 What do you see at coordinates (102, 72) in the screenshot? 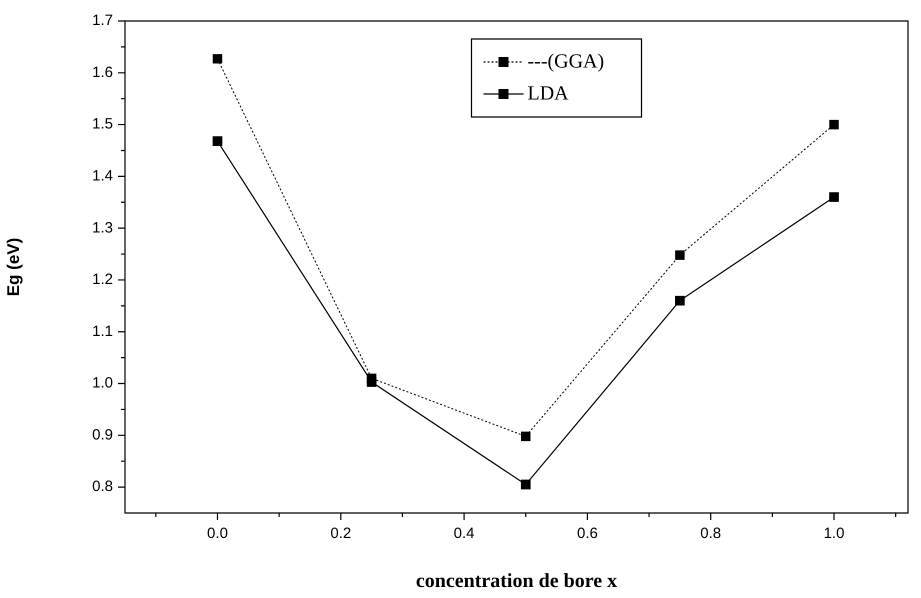
I see `y-tick-label: 1.6` at bounding box center [102, 72].